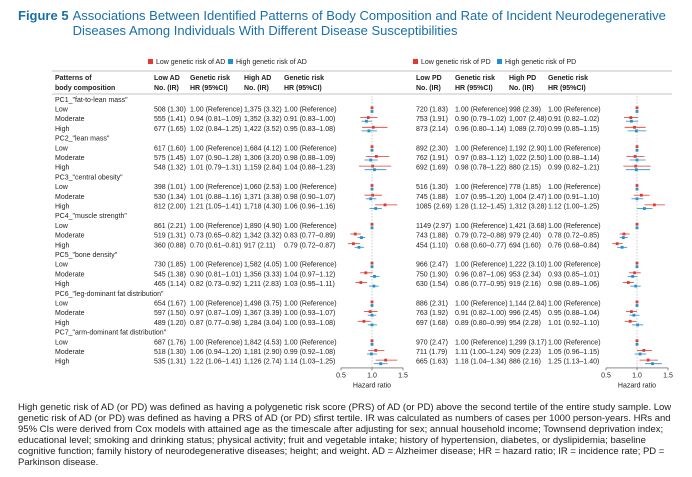 The image size is (692, 477). What do you see at coordinates (456, 62) in the screenshot?
I see `legend-label: Low genetic risk of PD` at bounding box center [456, 62].